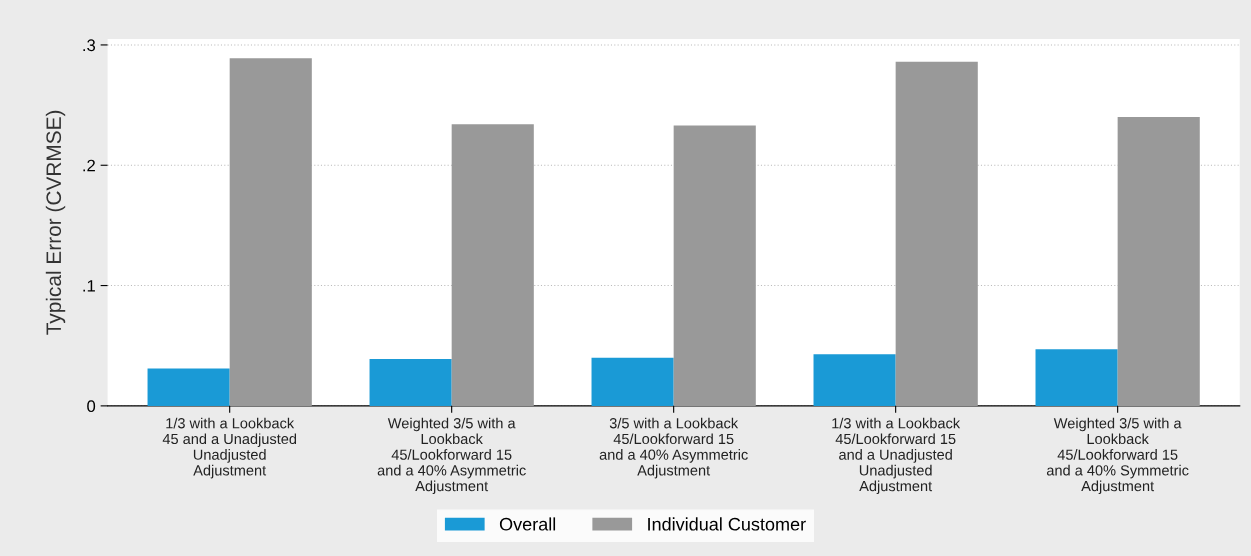  What do you see at coordinates (727, 524) in the screenshot?
I see `legend-label: Individual Customer` at bounding box center [727, 524].